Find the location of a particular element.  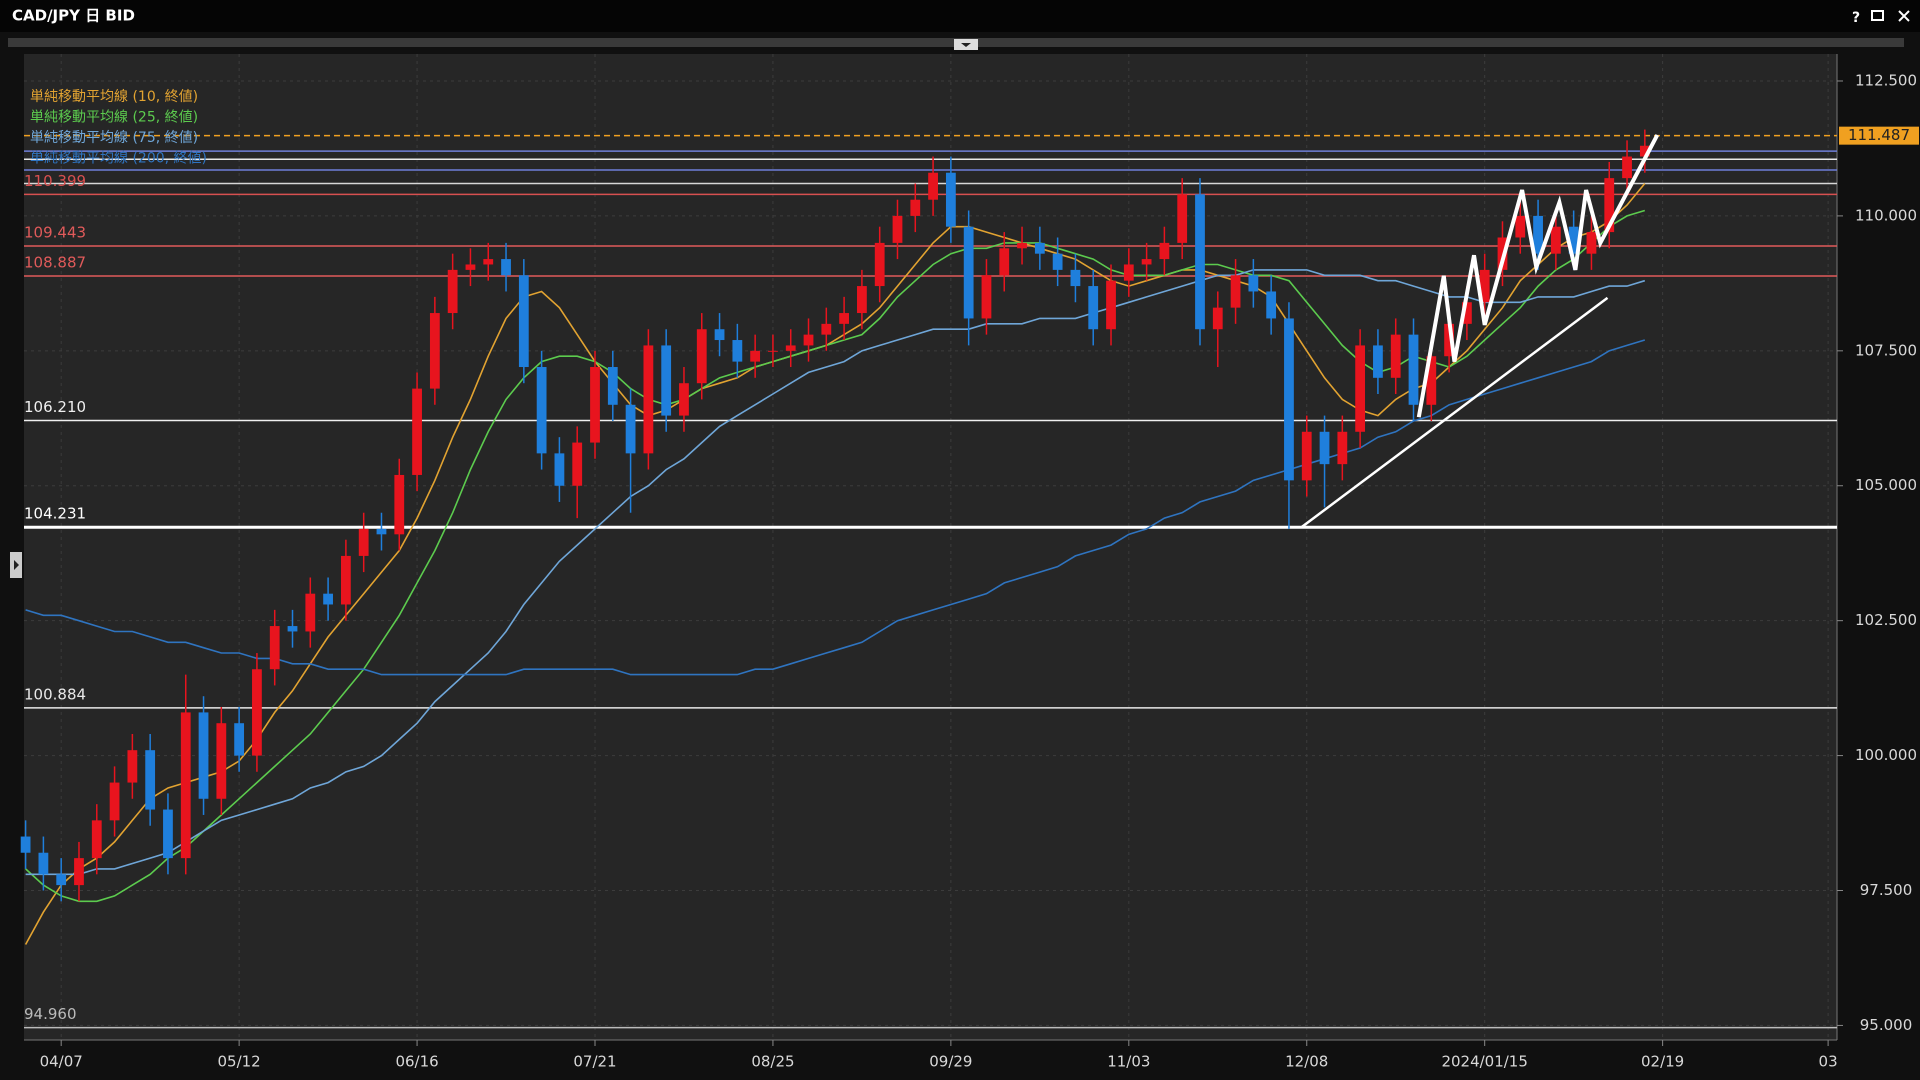

x-tick-label: 09/29 is located at coordinates (950, 1062).